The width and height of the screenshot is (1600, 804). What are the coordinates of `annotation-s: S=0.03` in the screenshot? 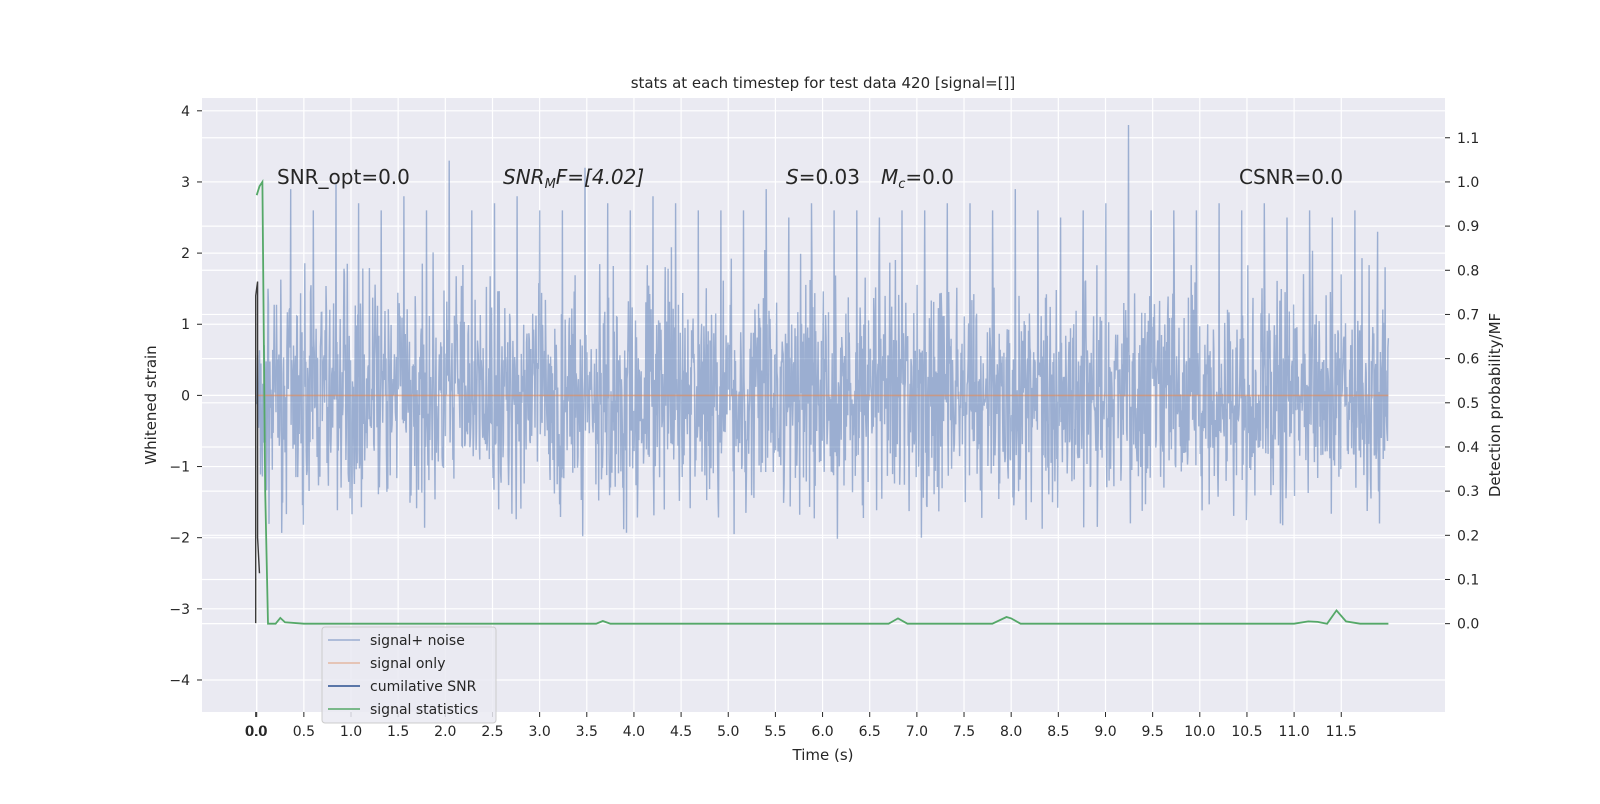 It's located at (823, 177).